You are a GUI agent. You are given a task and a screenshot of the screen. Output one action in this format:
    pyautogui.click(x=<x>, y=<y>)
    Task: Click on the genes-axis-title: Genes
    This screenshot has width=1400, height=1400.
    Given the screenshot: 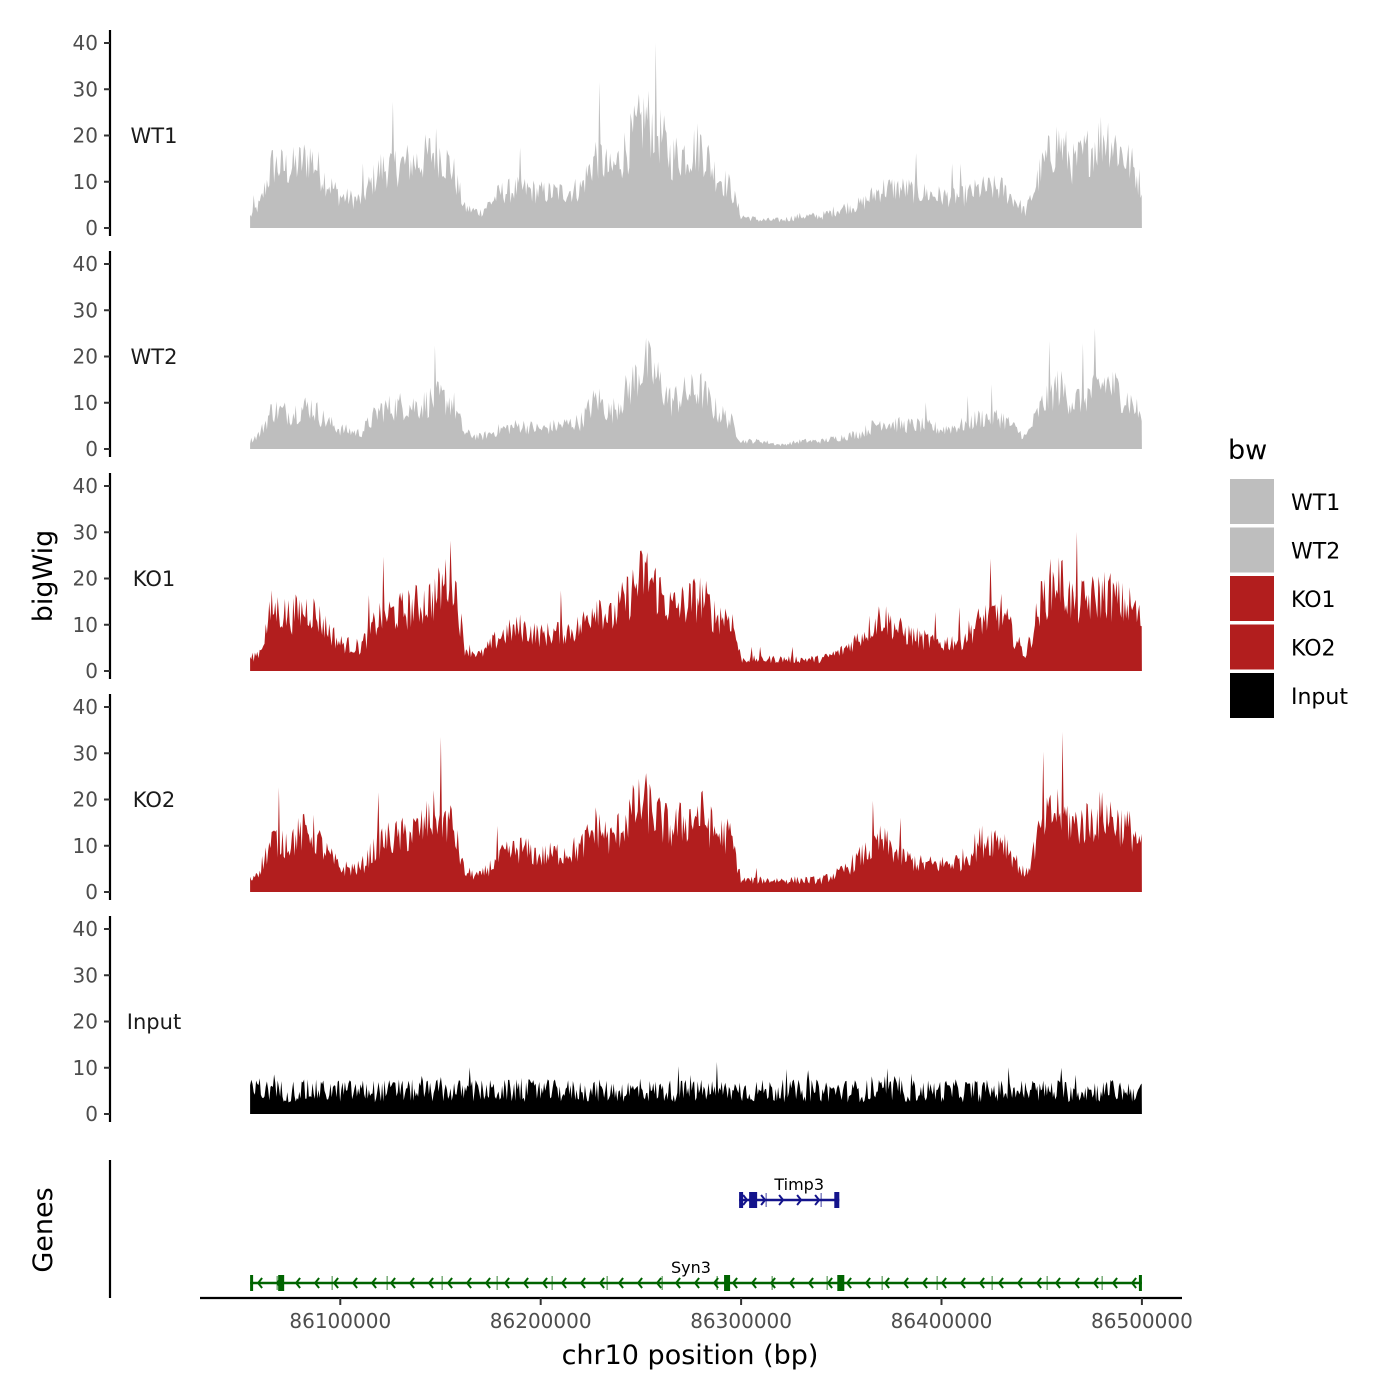 What is the action you would take?
    pyautogui.click(x=43, y=1229)
    